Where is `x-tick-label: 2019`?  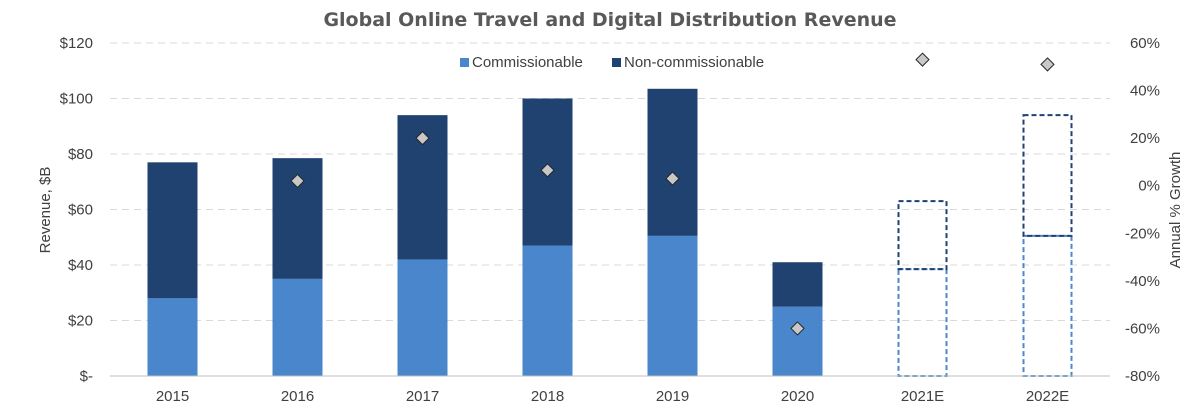 x-tick-label: 2019 is located at coordinates (672, 396).